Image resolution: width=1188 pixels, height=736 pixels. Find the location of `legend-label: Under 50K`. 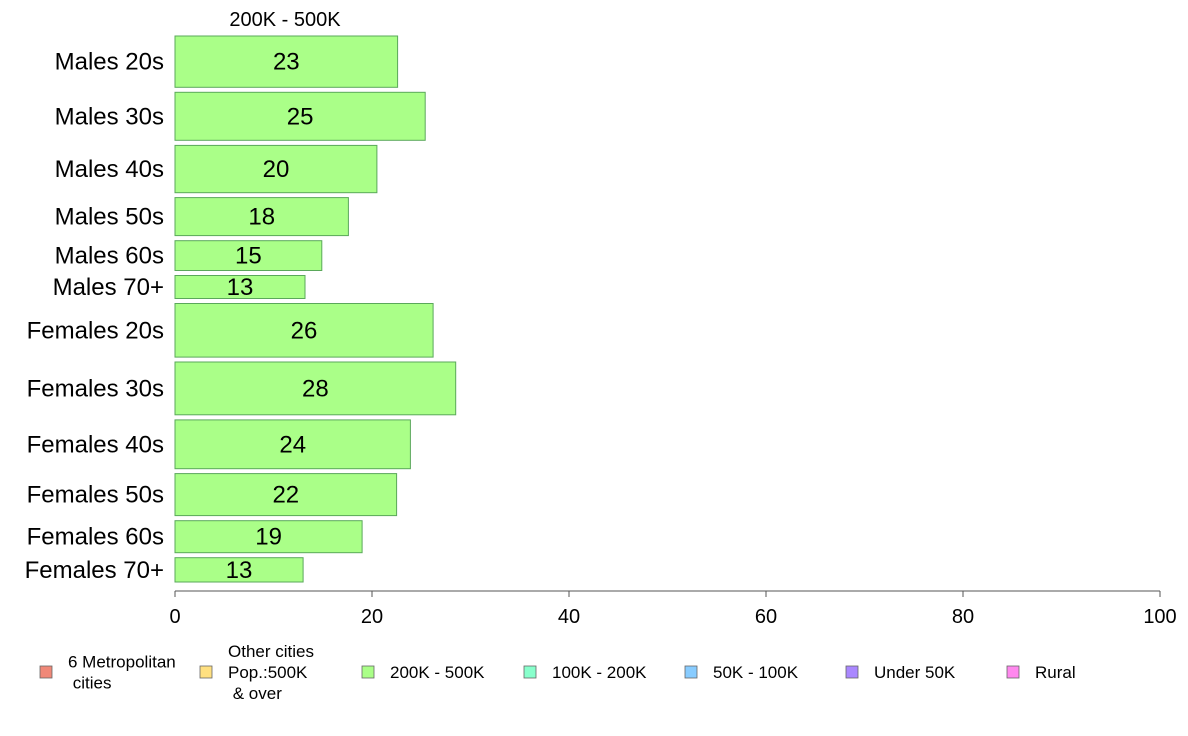

legend-label: Under 50K is located at coordinates (915, 672).